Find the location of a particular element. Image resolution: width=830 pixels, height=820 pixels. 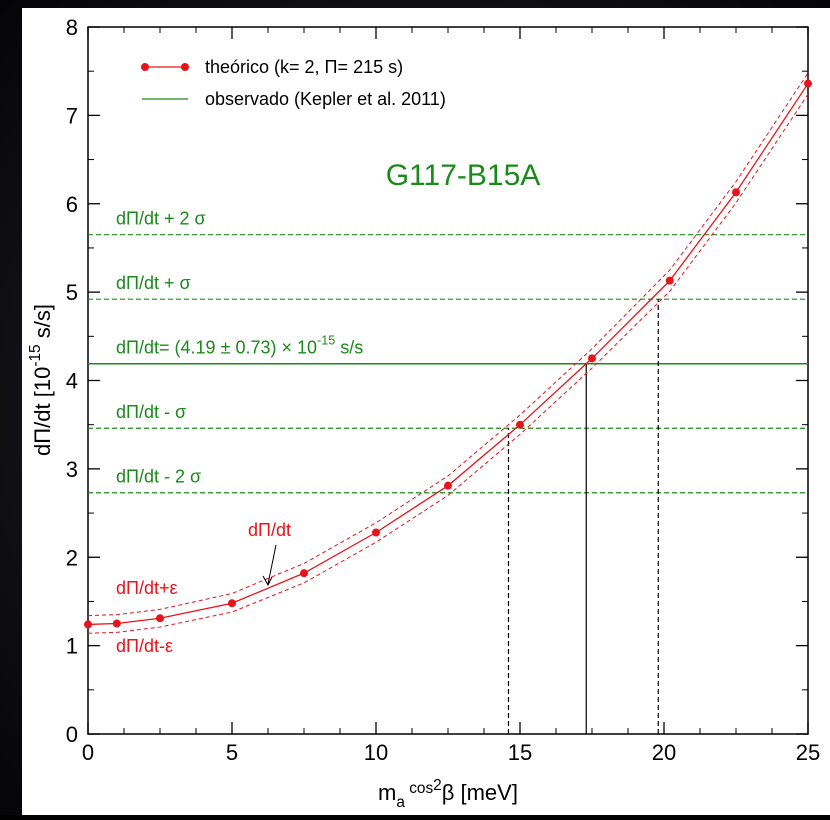

observed-label-part: dΠ/dt= (4.19 ± 0.73) × 10 is located at coordinates (216, 348).